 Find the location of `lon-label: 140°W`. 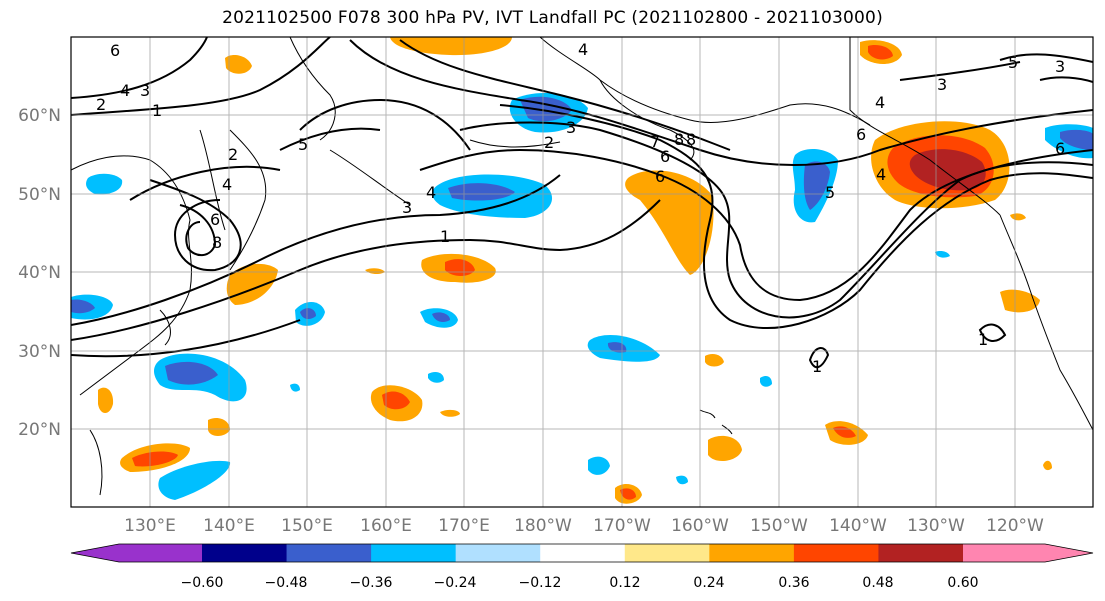

lon-label: 140°W is located at coordinates (858, 526).